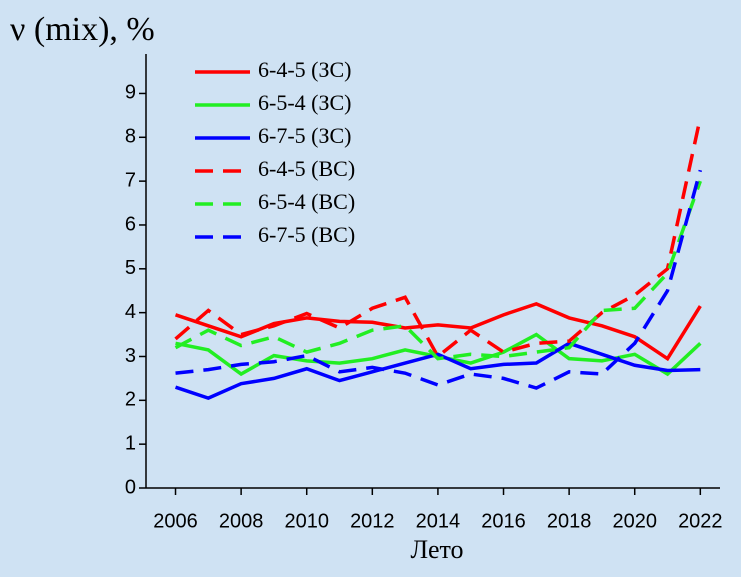 The width and height of the screenshot is (741, 577). I want to click on legend-label: 6-5-4 (ВС), so click(306, 201).